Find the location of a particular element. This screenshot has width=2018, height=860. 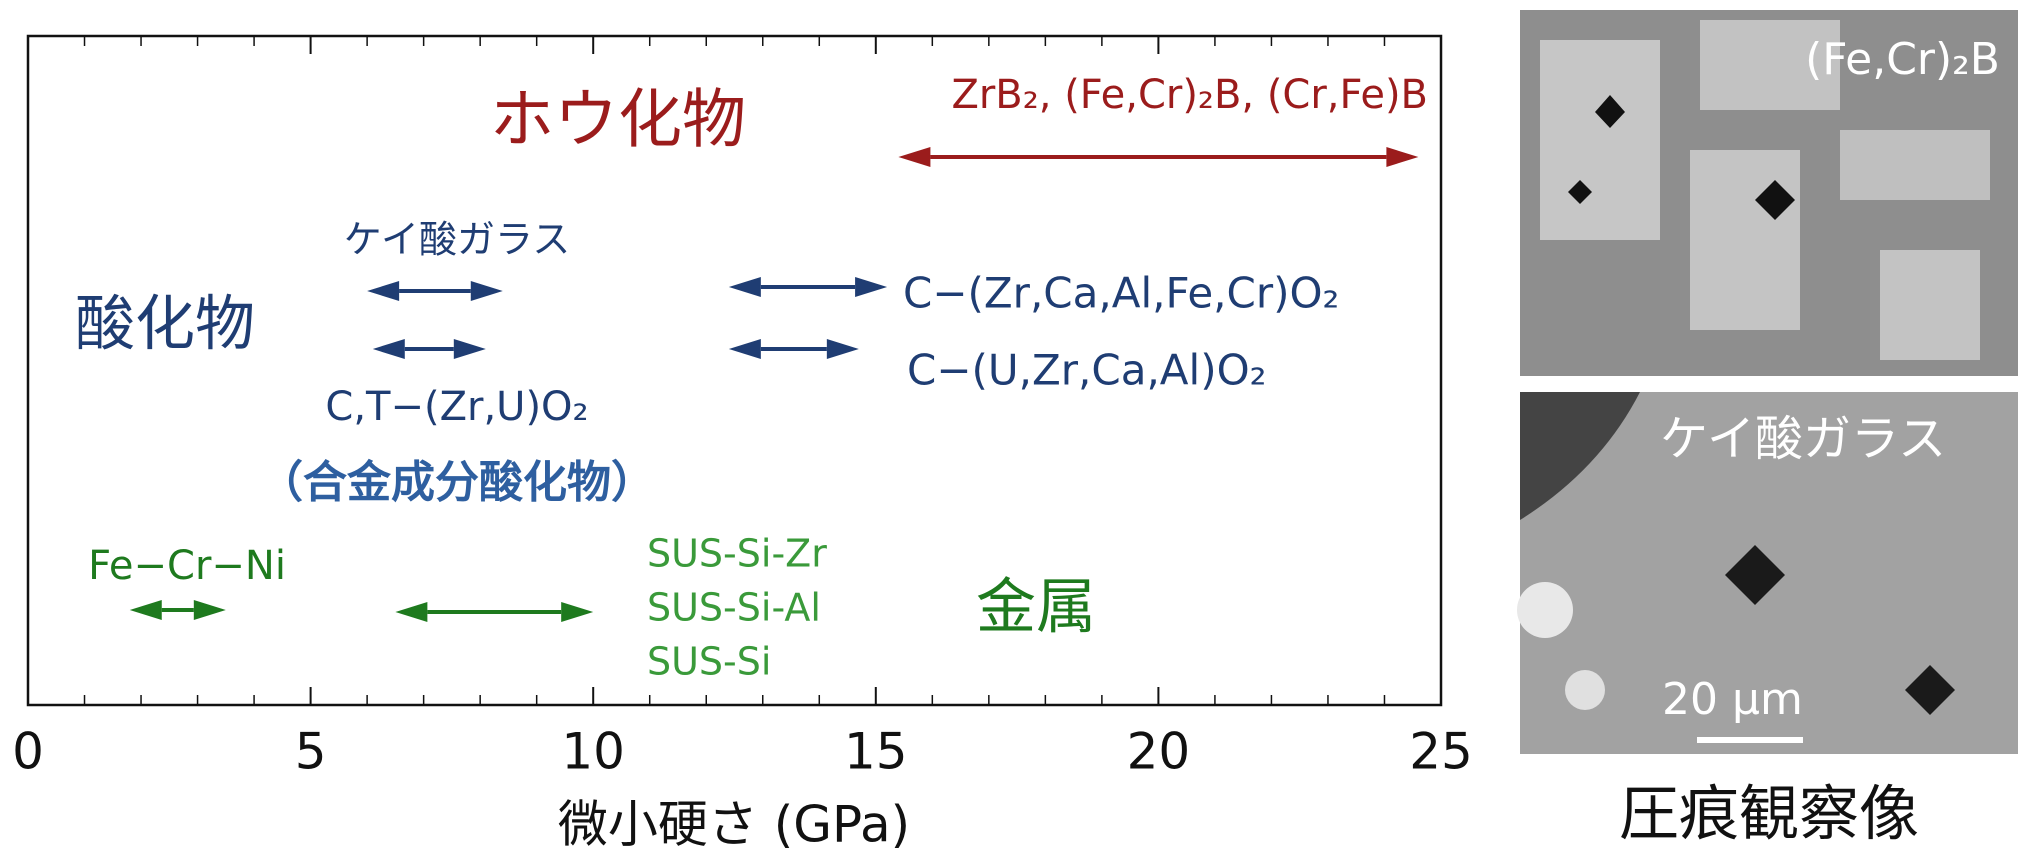

range-label: SUS-Si is located at coordinates (709, 662).